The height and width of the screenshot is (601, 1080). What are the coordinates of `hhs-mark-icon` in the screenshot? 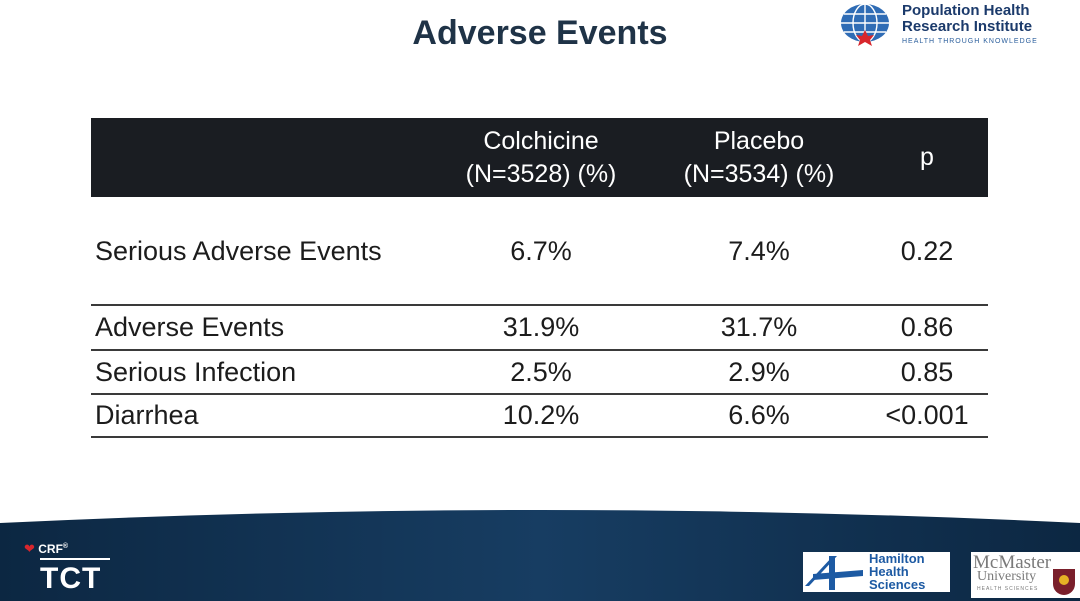 It's located at (834, 573).